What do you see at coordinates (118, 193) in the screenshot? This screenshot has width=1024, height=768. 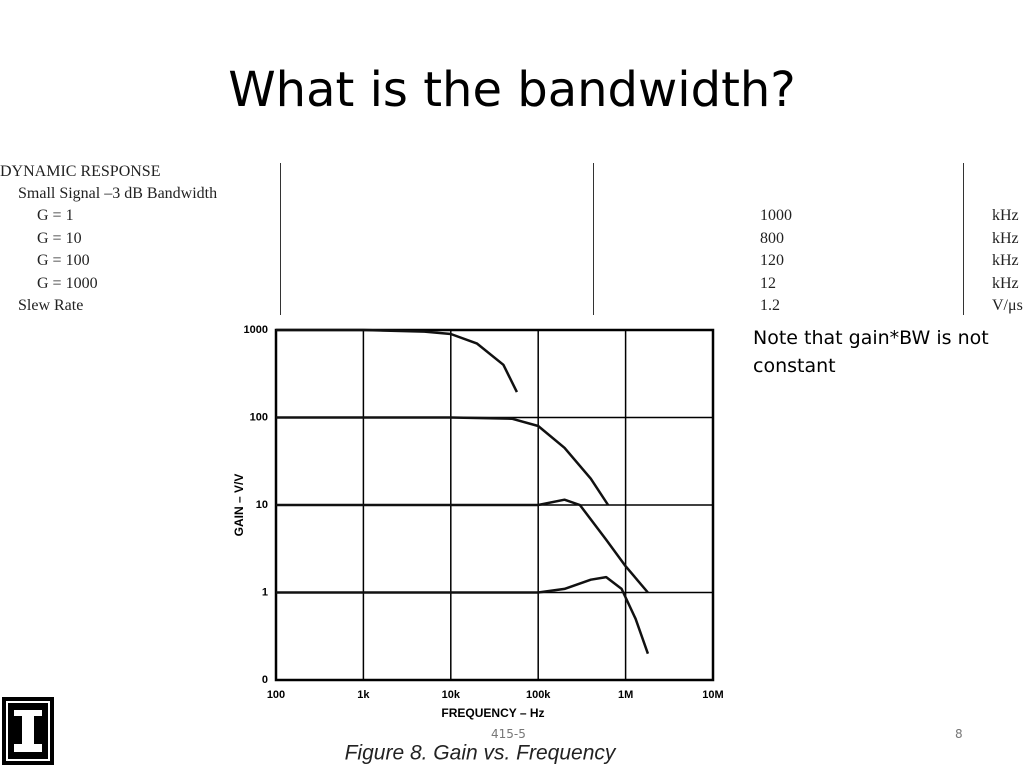 I see `table-subsection: Small Signal –3 dB Bandwidth` at bounding box center [118, 193].